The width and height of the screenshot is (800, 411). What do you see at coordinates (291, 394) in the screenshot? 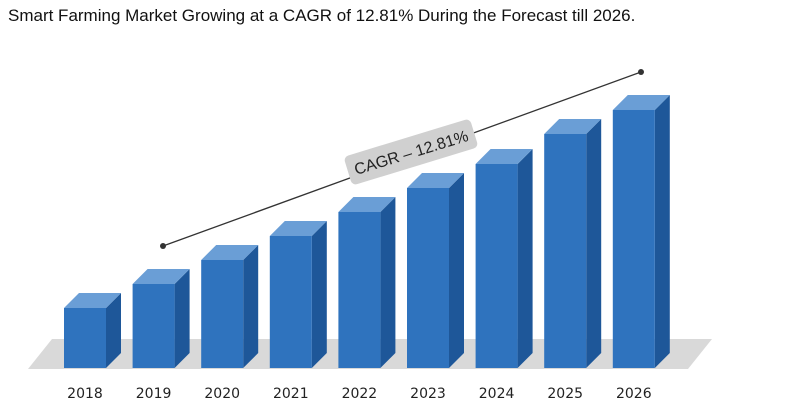
I see `x-tick-label: 2021` at bounding box center [291, 394].